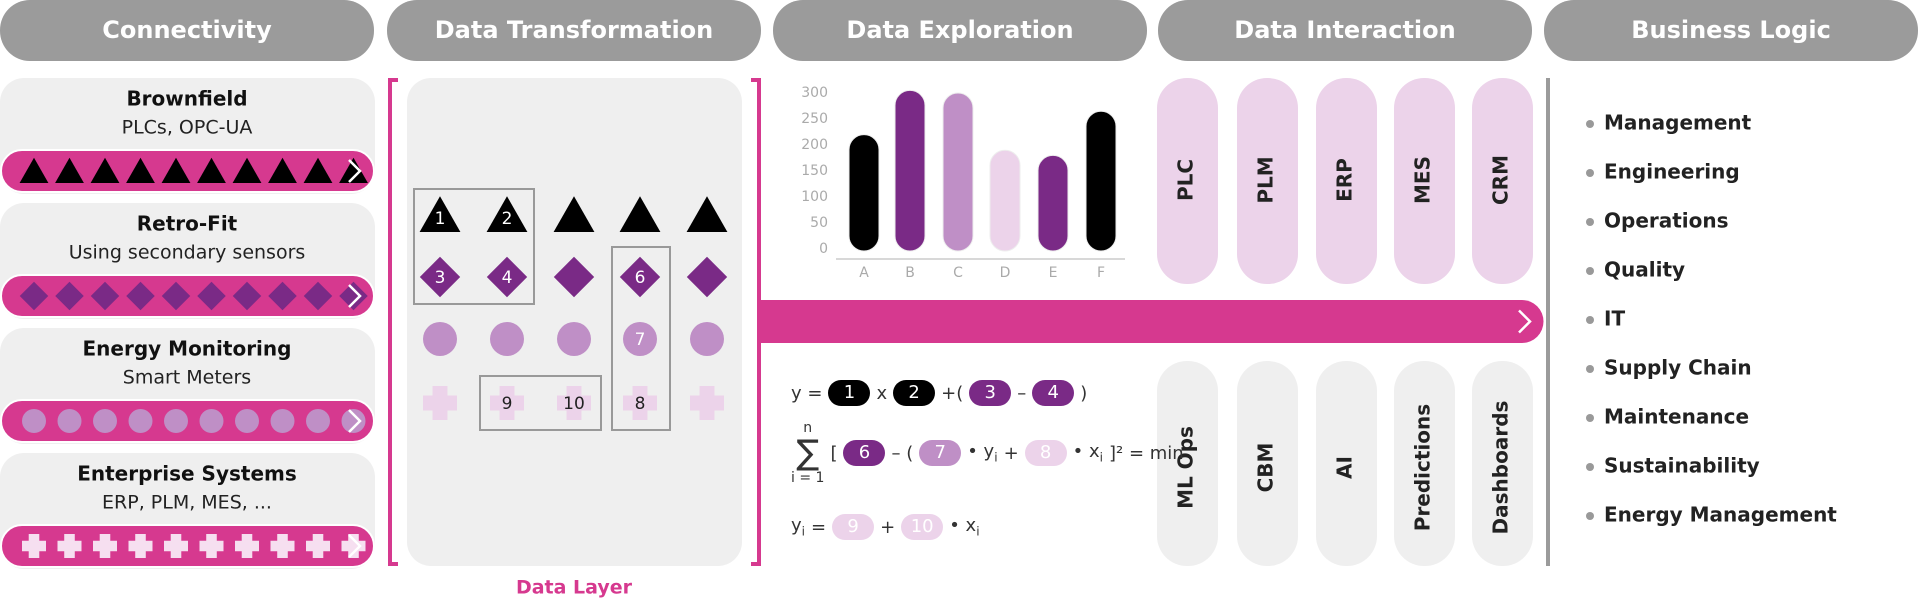  What do you see at coordinates (808, 478) in the screenshot?
I see `text: i = 1` at bounding box center [808, 478].